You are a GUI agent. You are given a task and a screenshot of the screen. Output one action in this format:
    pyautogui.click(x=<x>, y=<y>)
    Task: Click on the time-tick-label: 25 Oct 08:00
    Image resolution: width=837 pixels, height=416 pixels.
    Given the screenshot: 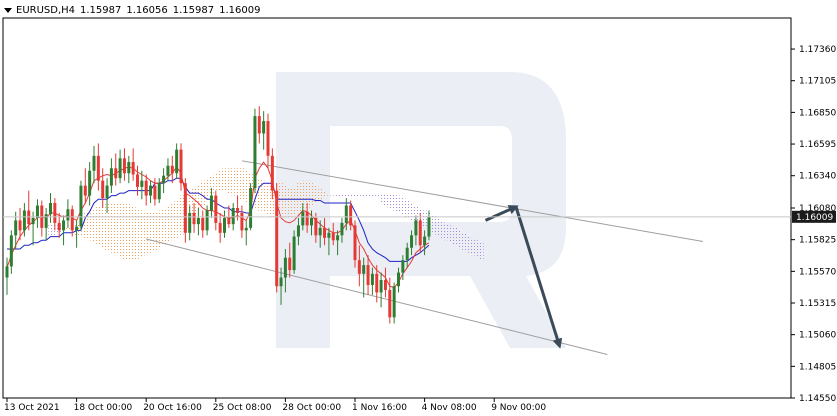 What is the action you would take?
    pyautogui.click(x=242, y=408)
    